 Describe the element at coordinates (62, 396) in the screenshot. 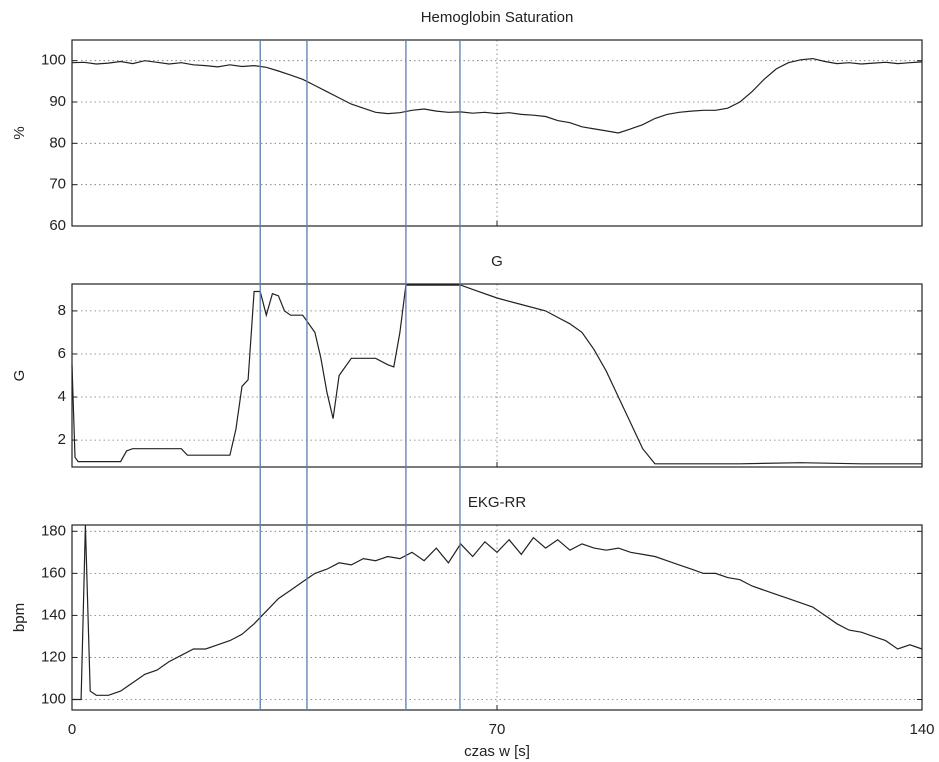

I see `y-tick-label: 4` at that location.